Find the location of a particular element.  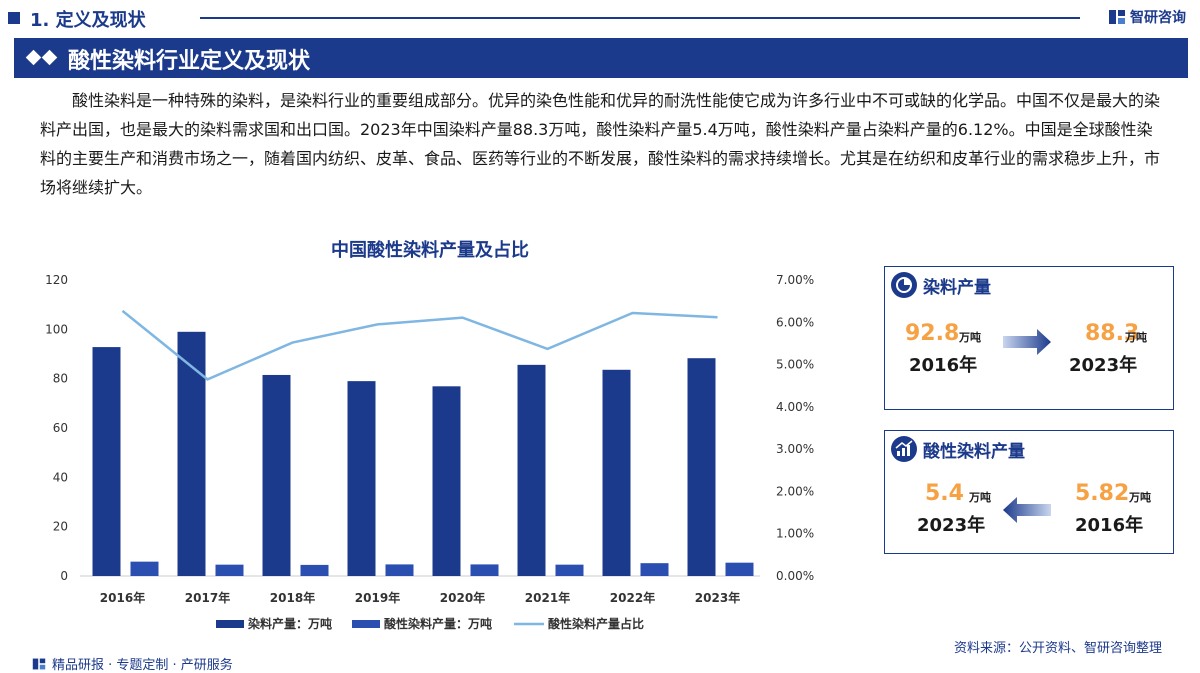

x-tick-label: 2020年 is located at coordinates (462, 597).